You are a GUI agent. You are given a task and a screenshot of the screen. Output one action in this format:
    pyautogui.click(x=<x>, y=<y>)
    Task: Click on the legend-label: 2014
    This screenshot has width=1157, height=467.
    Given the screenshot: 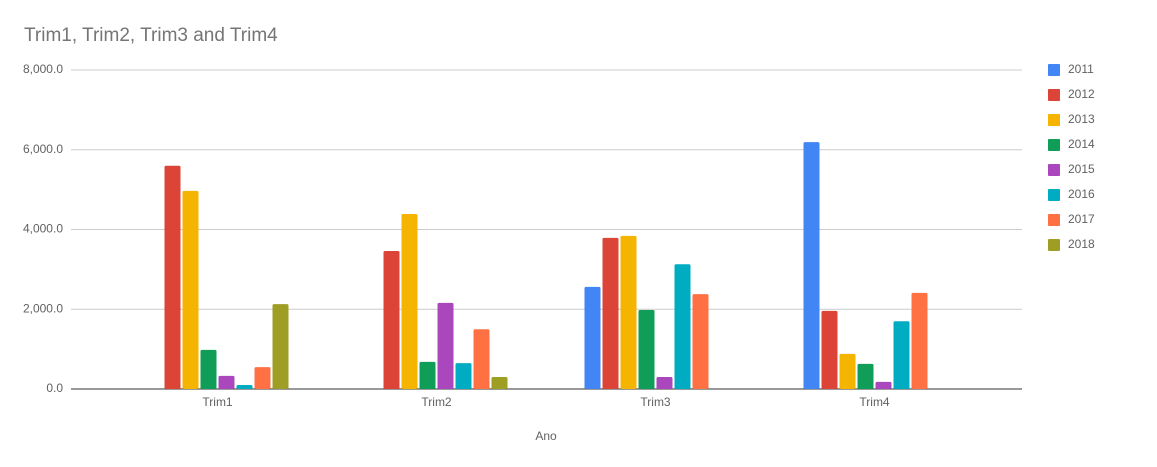 What is the action you would take?
    pyautogui.click(x=1081, y=144)
    